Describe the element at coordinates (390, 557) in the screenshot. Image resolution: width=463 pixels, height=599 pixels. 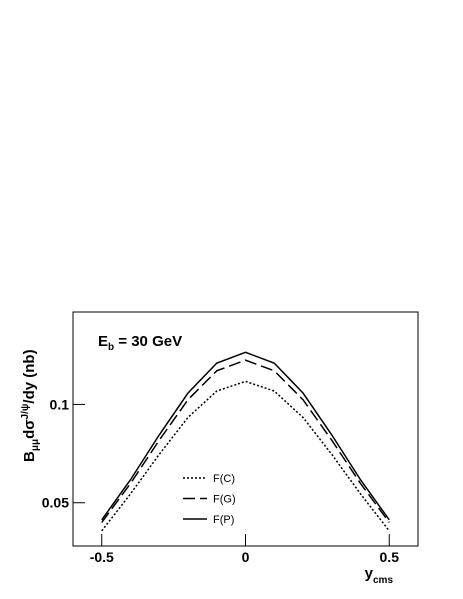
I see `x-tick-label: 0.5` at that location.